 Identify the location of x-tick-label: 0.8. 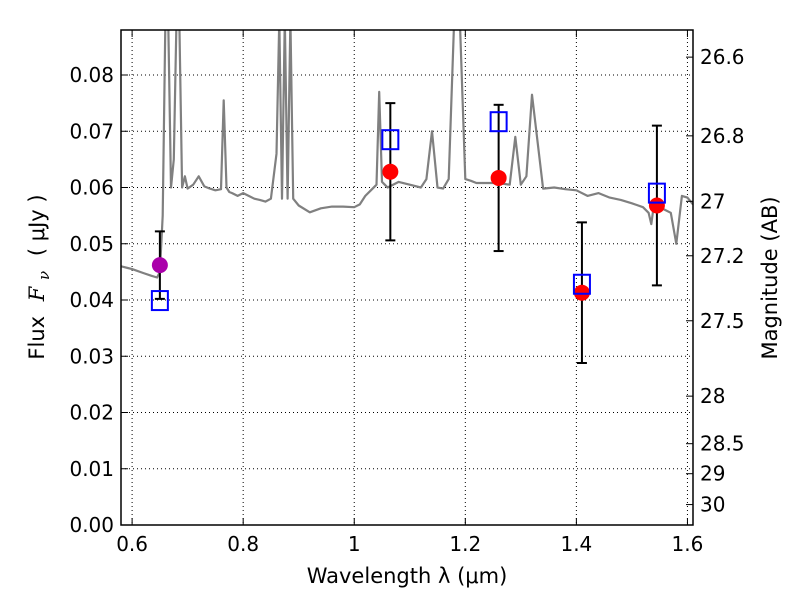
(243, 544).